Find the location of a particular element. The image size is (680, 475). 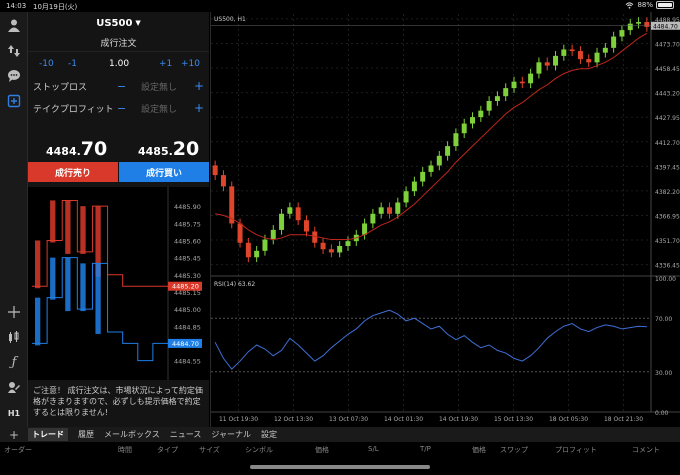

symbol-selector: US500 ▼ is located at coordinates (118, 23).